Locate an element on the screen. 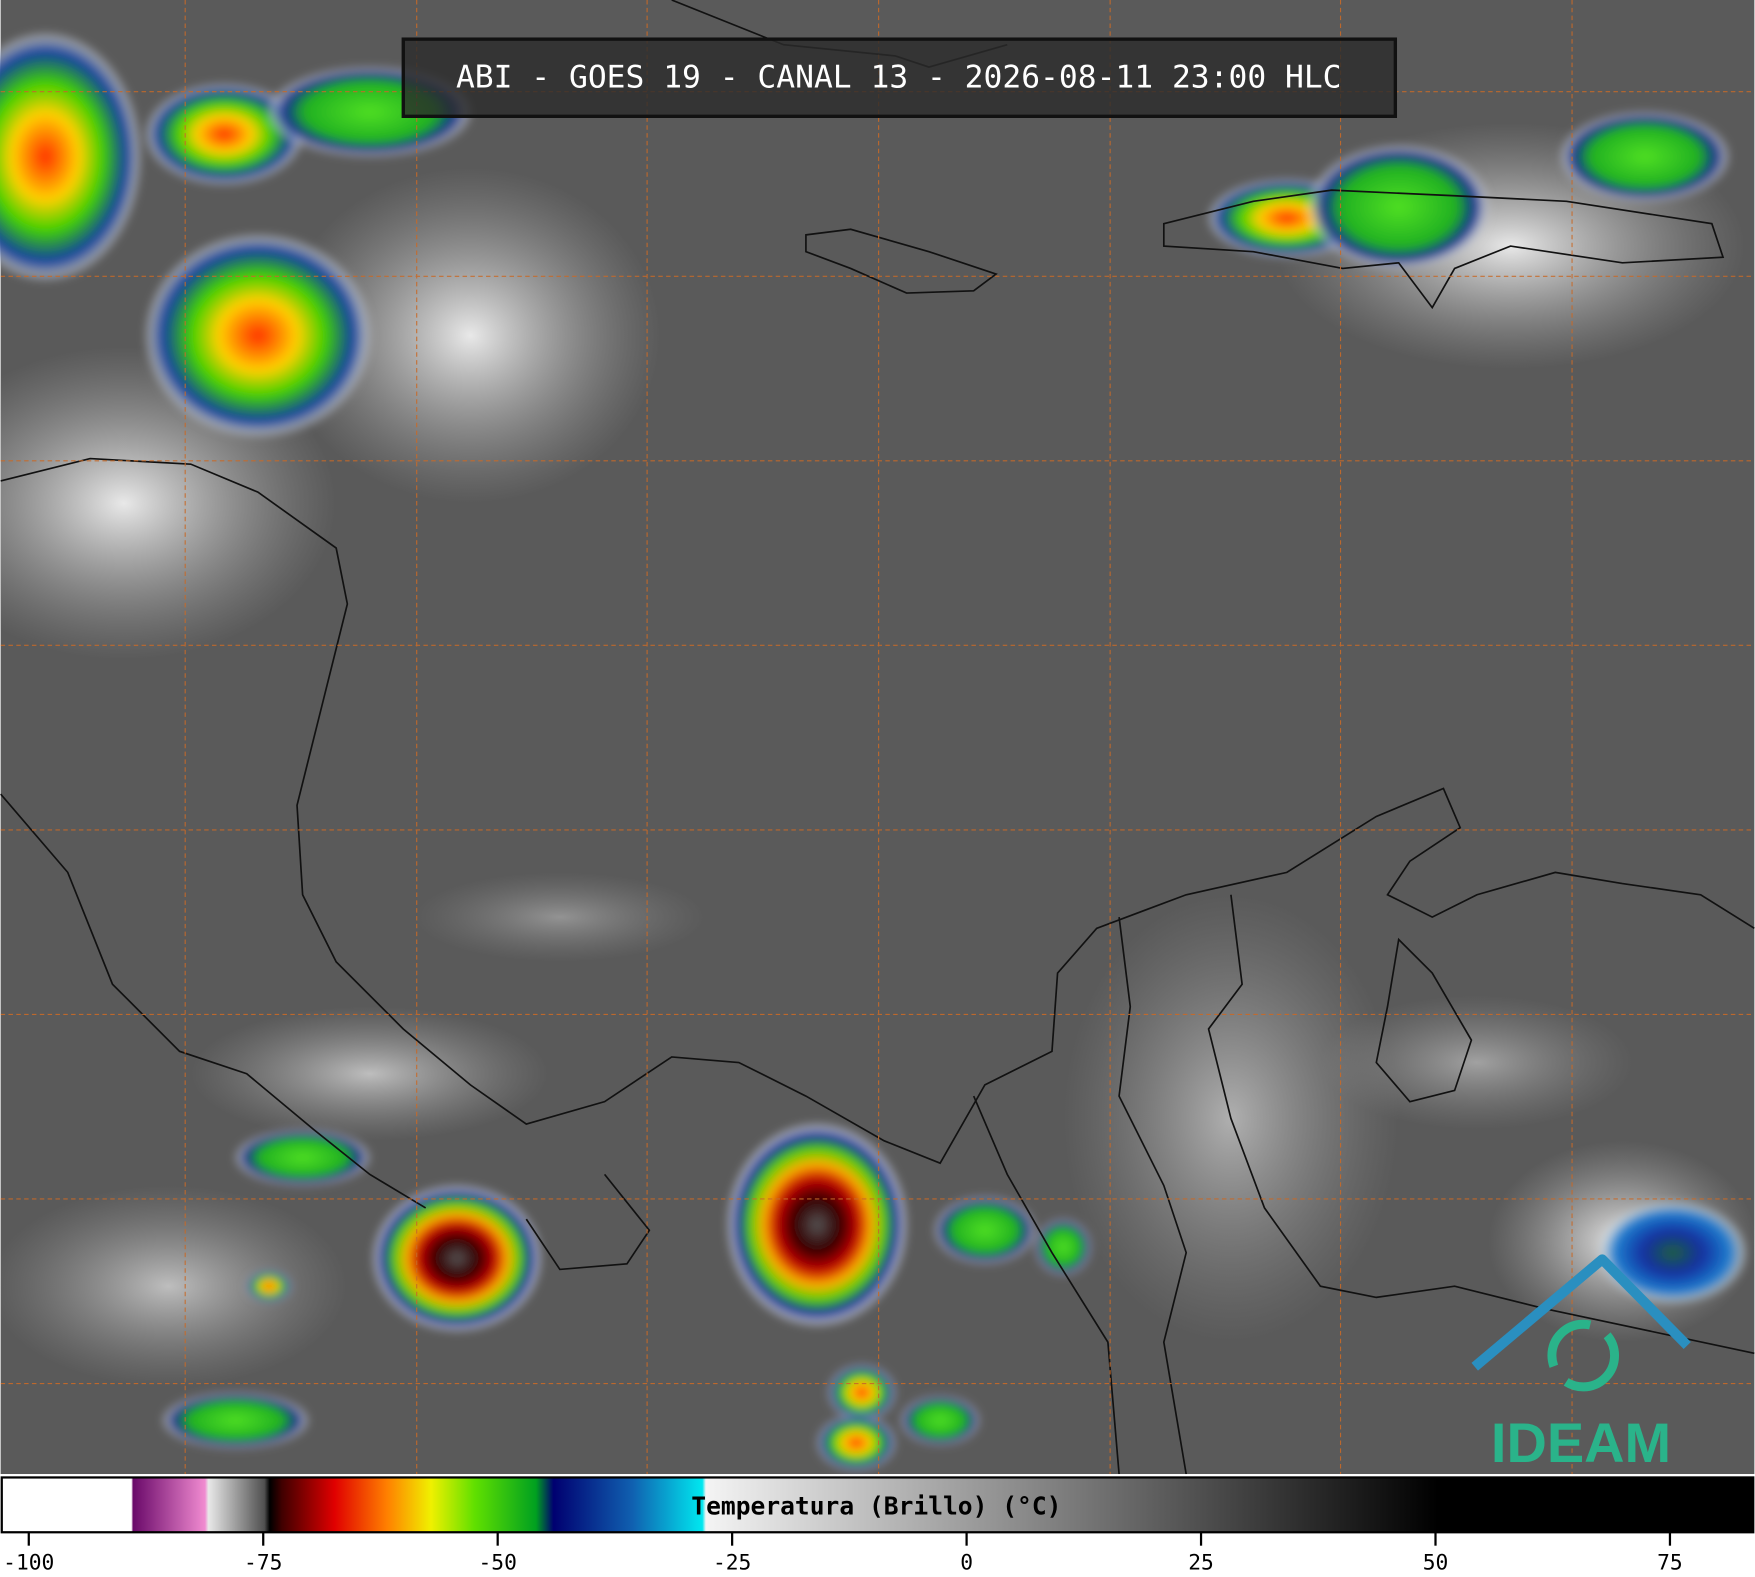 This screenshot has width=1755, height=1577. colorbar-label: Temperatura (Brillo) (°C) is located at coordinates (876, 1506).